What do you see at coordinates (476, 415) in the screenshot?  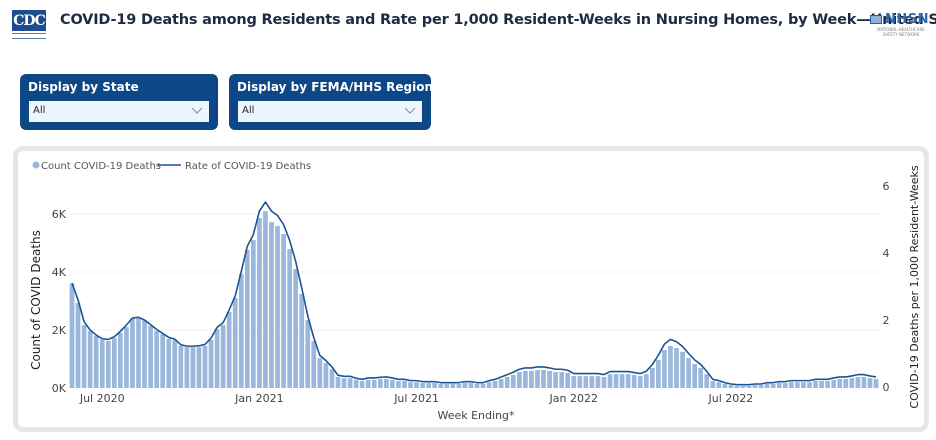 I see `x-axis-title: Week Ending*` at bounding box center [476, 415].